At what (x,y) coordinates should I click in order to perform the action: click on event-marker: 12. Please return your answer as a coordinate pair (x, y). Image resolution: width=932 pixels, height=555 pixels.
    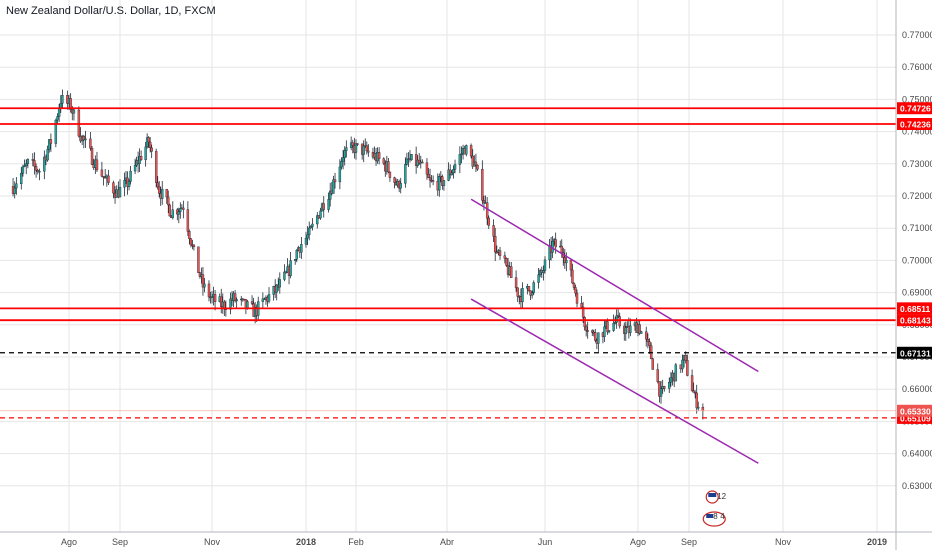
    Looking at the image, I should click on (716, 497).